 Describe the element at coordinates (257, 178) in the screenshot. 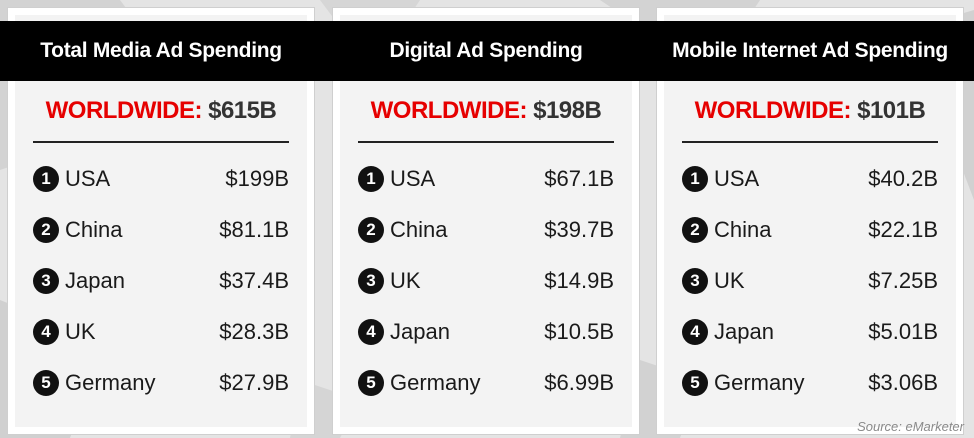

I see `spending-value: $199B` at that location.